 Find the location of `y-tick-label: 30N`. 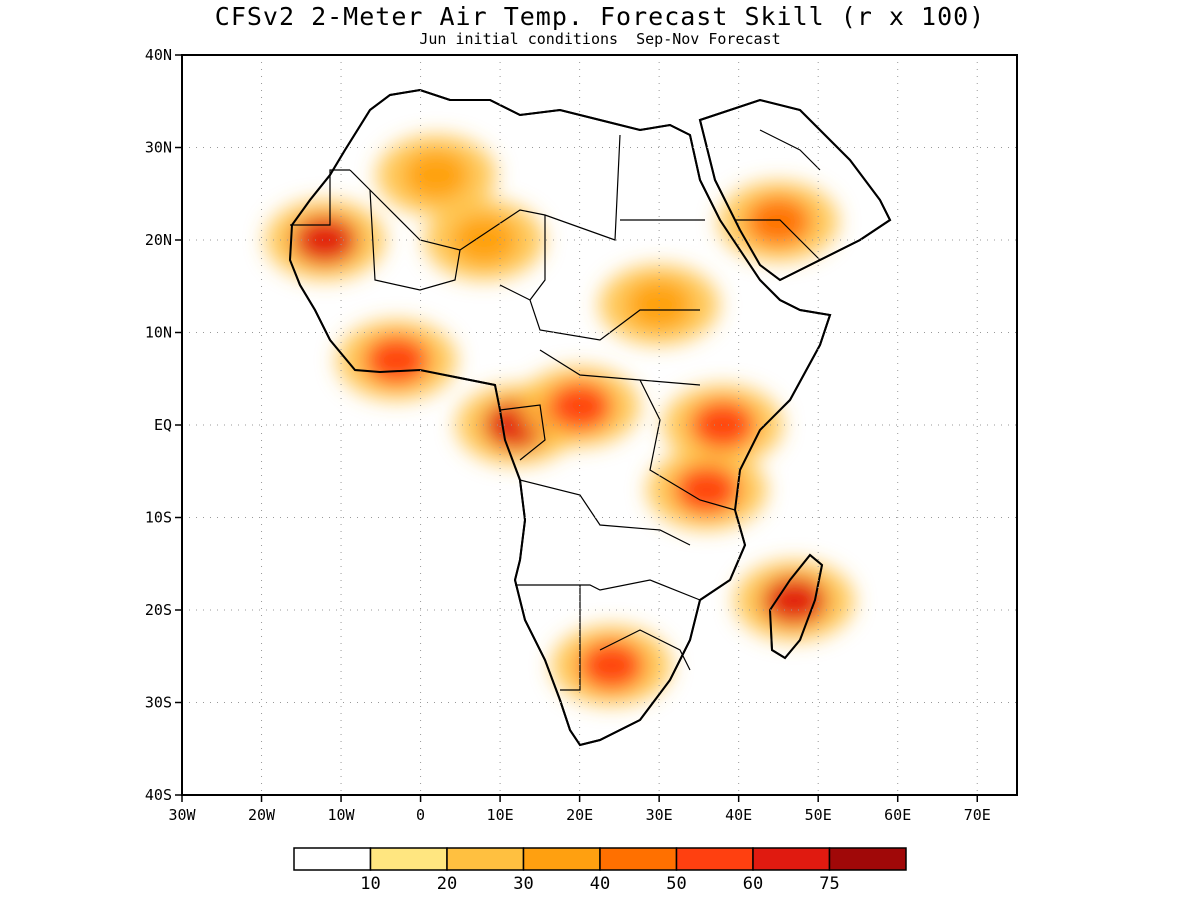

y-tick-label: 30N is located at coordinates (158, 148).